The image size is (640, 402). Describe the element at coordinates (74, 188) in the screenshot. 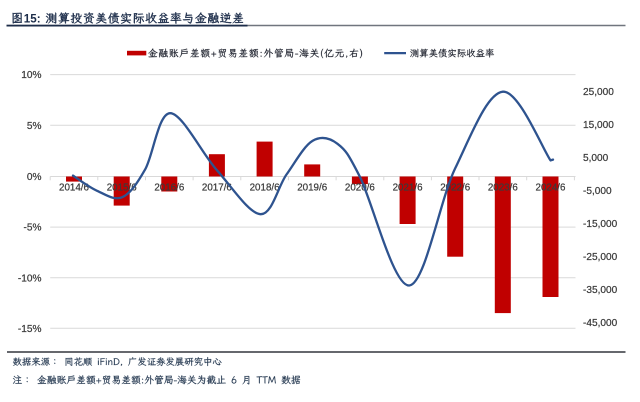

I see `svg-text: 2014/6` at that location.